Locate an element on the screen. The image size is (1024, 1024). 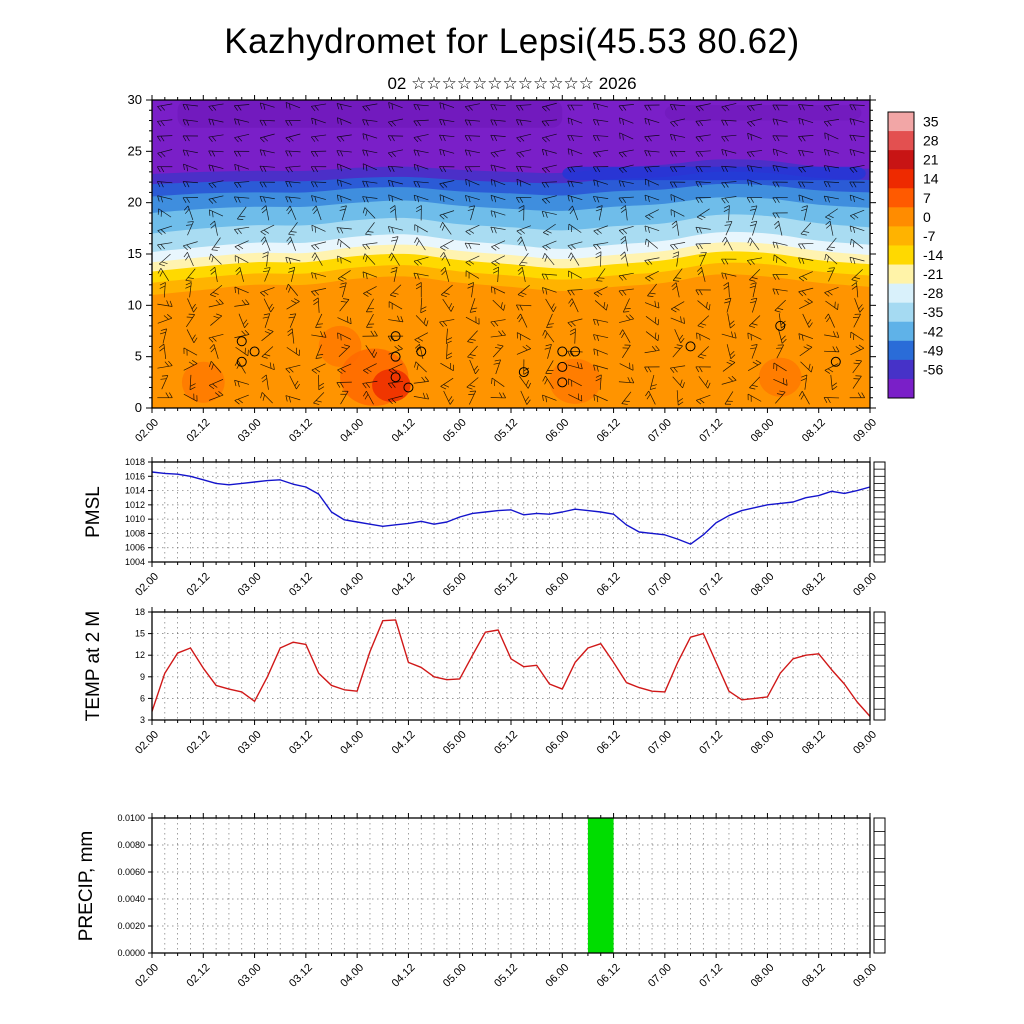
colorbar-tick-label: -56 is located at coordinates (933, 369).